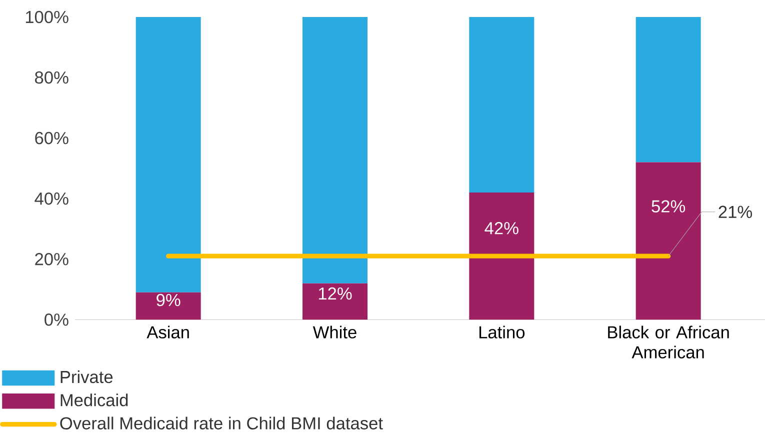 This screenshot has width=765, height=448. What do you see at coordinates (221, 423) in the screenshot?
I see `legend-label: Overall Medicaid rate in Child BMI dataset` at bounding box center [221, 423].